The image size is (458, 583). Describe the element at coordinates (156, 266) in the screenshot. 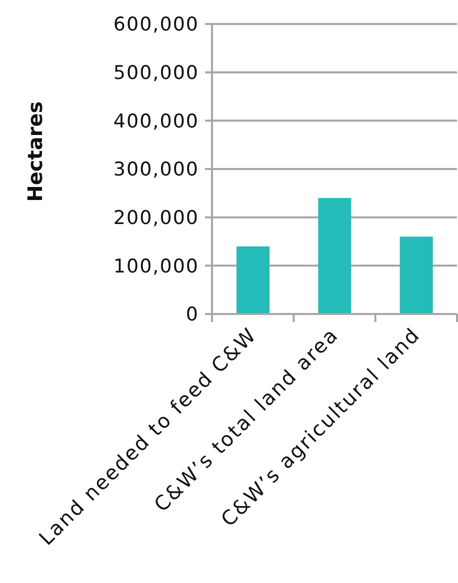

I see `y-tick-label: 100,000` at that location.